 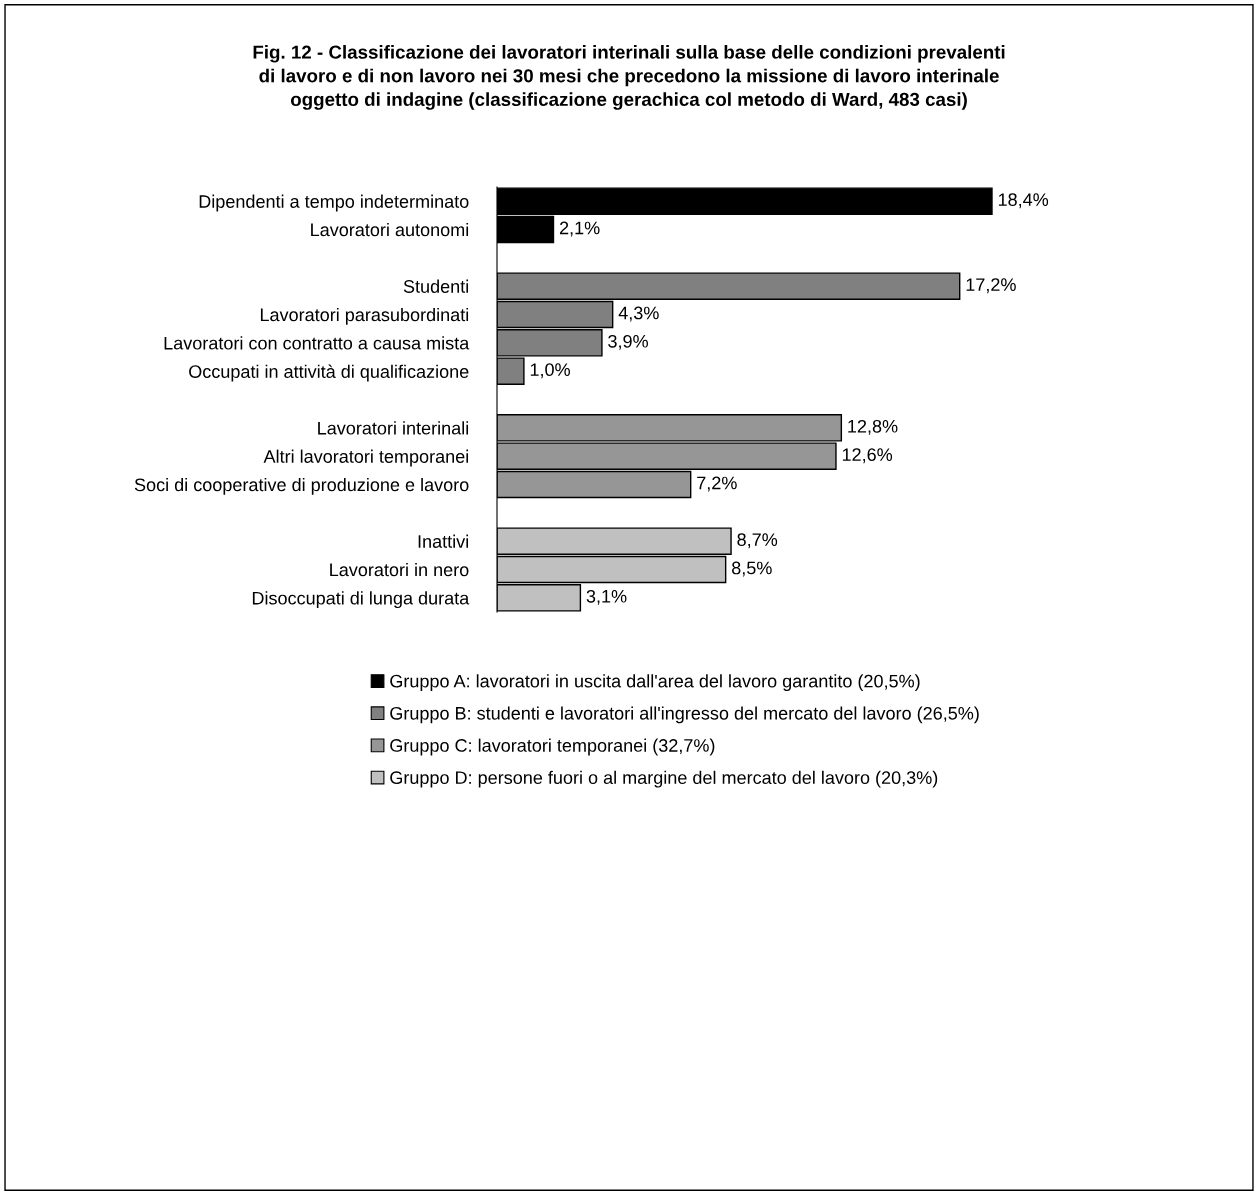 I want to click on y-tick-label: Lavoratori autonomi, so click(x=390, y=229).